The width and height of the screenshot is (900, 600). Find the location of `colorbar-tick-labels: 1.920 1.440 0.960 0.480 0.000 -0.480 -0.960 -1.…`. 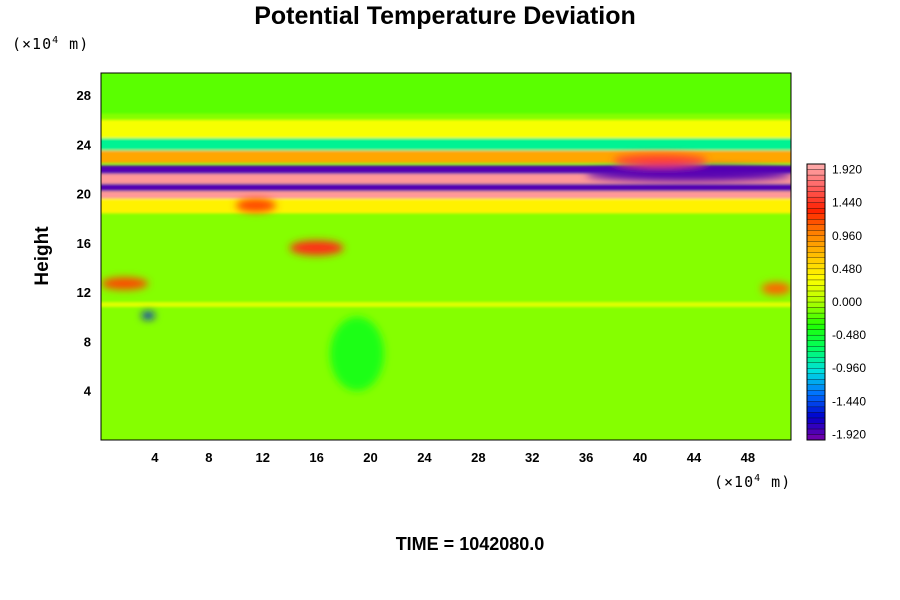

colorbar-tick-labels: 1.920 1.440 0.960 0.480 0.000 -0.480 -0.960 -1.… is located at coordinates (849, 302).